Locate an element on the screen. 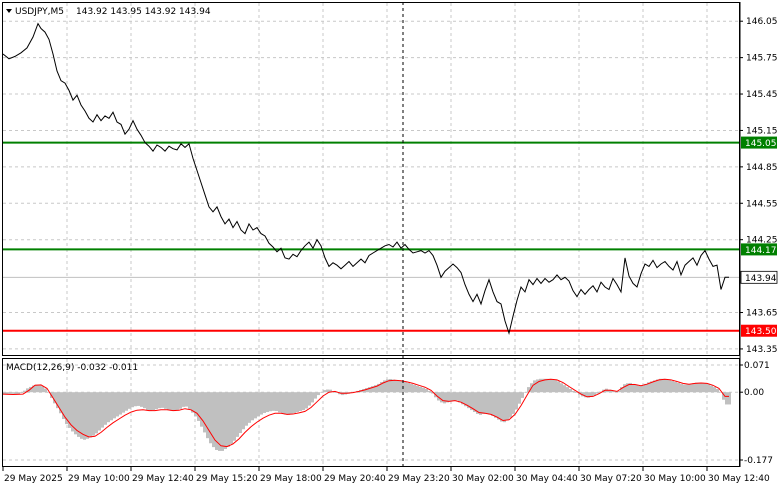  current-price-label: 143.94 is located at coordinates (761, 279).